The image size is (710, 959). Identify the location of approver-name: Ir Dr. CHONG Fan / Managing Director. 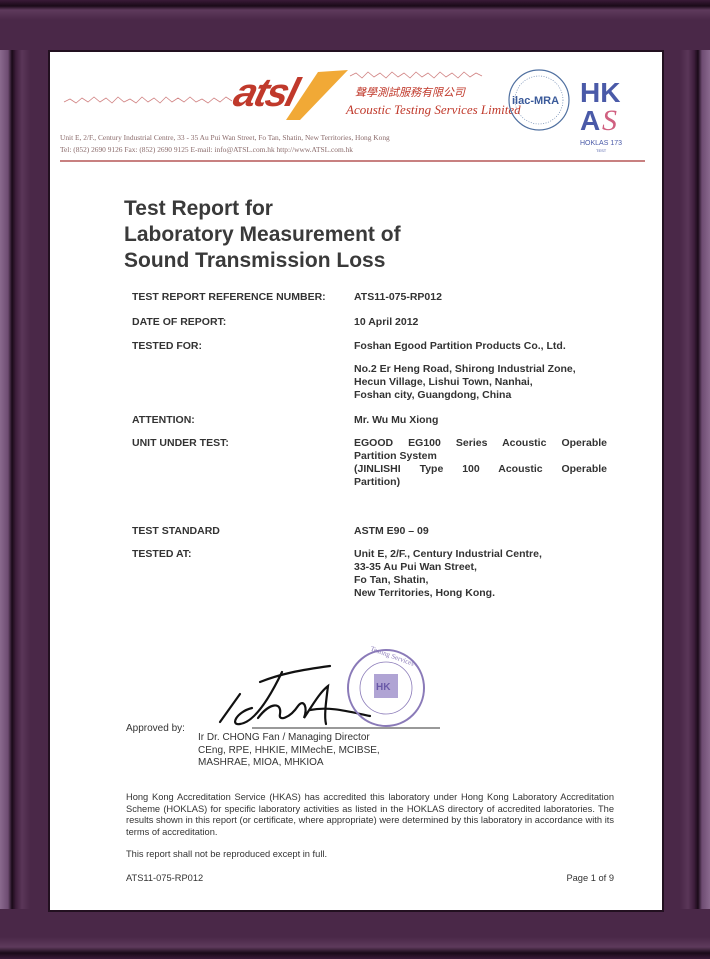
(284, 737).